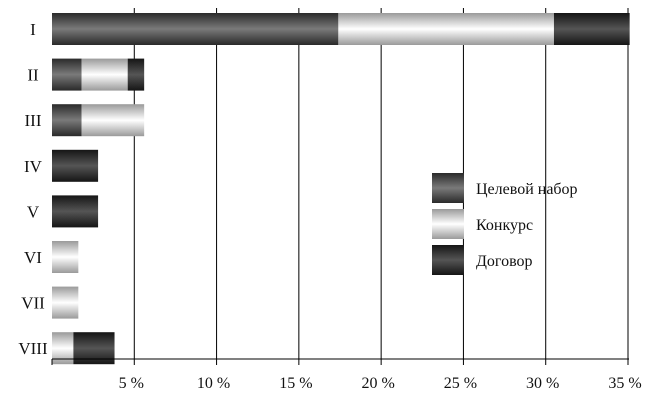  What do you see at coordinates (527, 189) in the screenshot?
I see `legend-label-1: Целевой набор` at bounding box center [527, 189].